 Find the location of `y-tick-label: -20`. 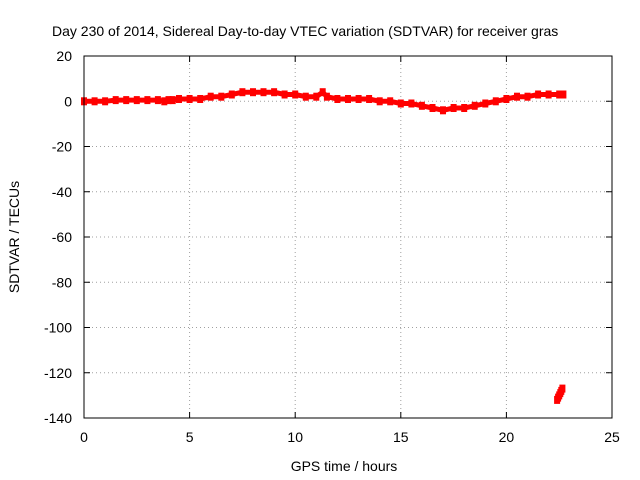

y-tick-label: -20 is located at coordinates (62, 147).